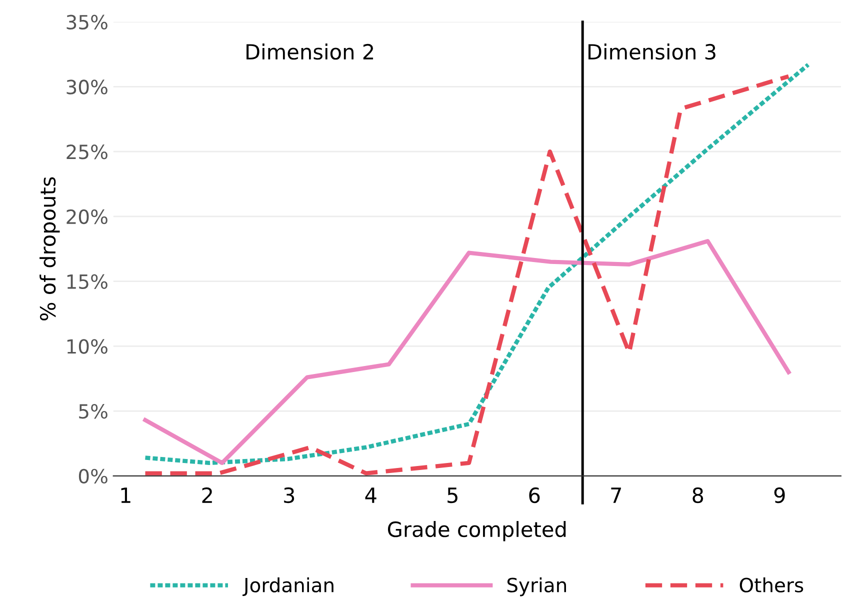  What do you see at coordinates (779, 495) in the screenshot?
I see `x-tick-label: 9` at bounding box center [779, 495].